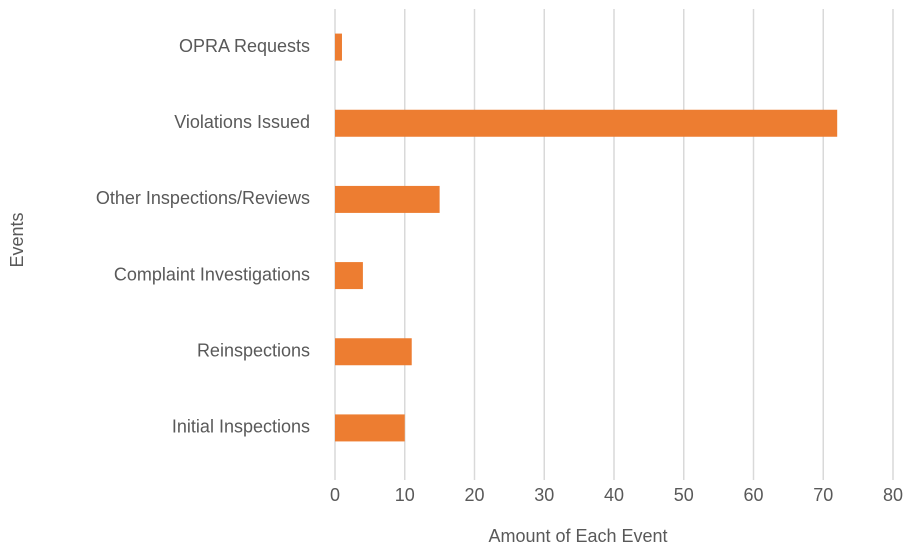 The image size is (917, 549). I want to click on y-tick-label: OPRA Requests, so click(244, 46).